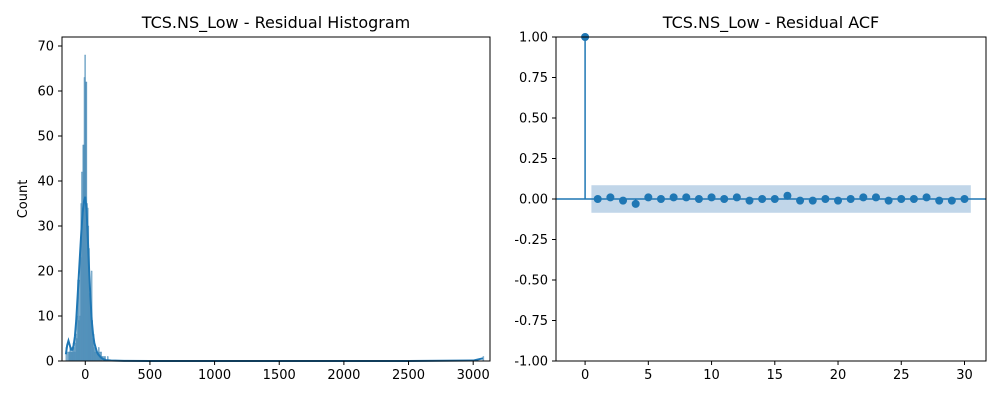 The width and height of the screenshot is (1000, 400). Describe the element at coordinates (838, 375) in the screenshot. I see `x-tick-label: 20` at that location.